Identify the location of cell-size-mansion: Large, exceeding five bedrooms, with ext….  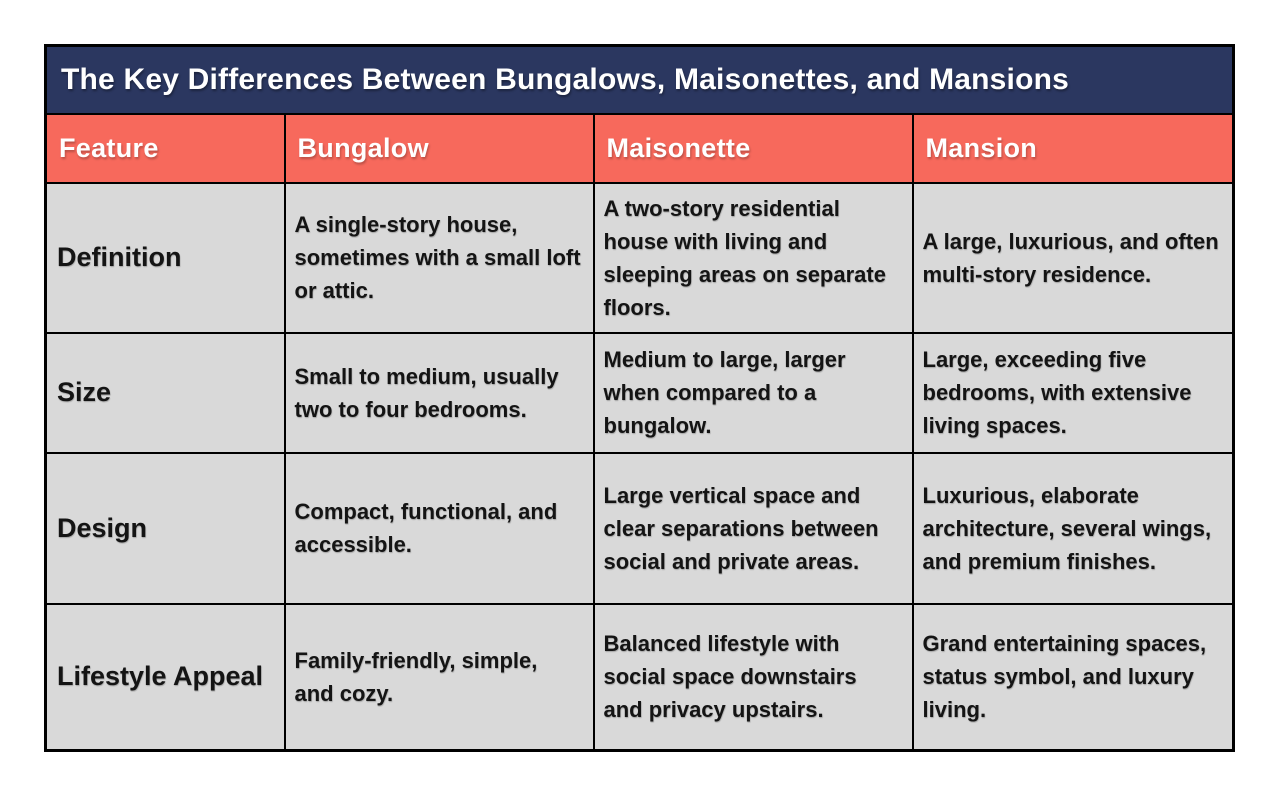
(1073, 392).